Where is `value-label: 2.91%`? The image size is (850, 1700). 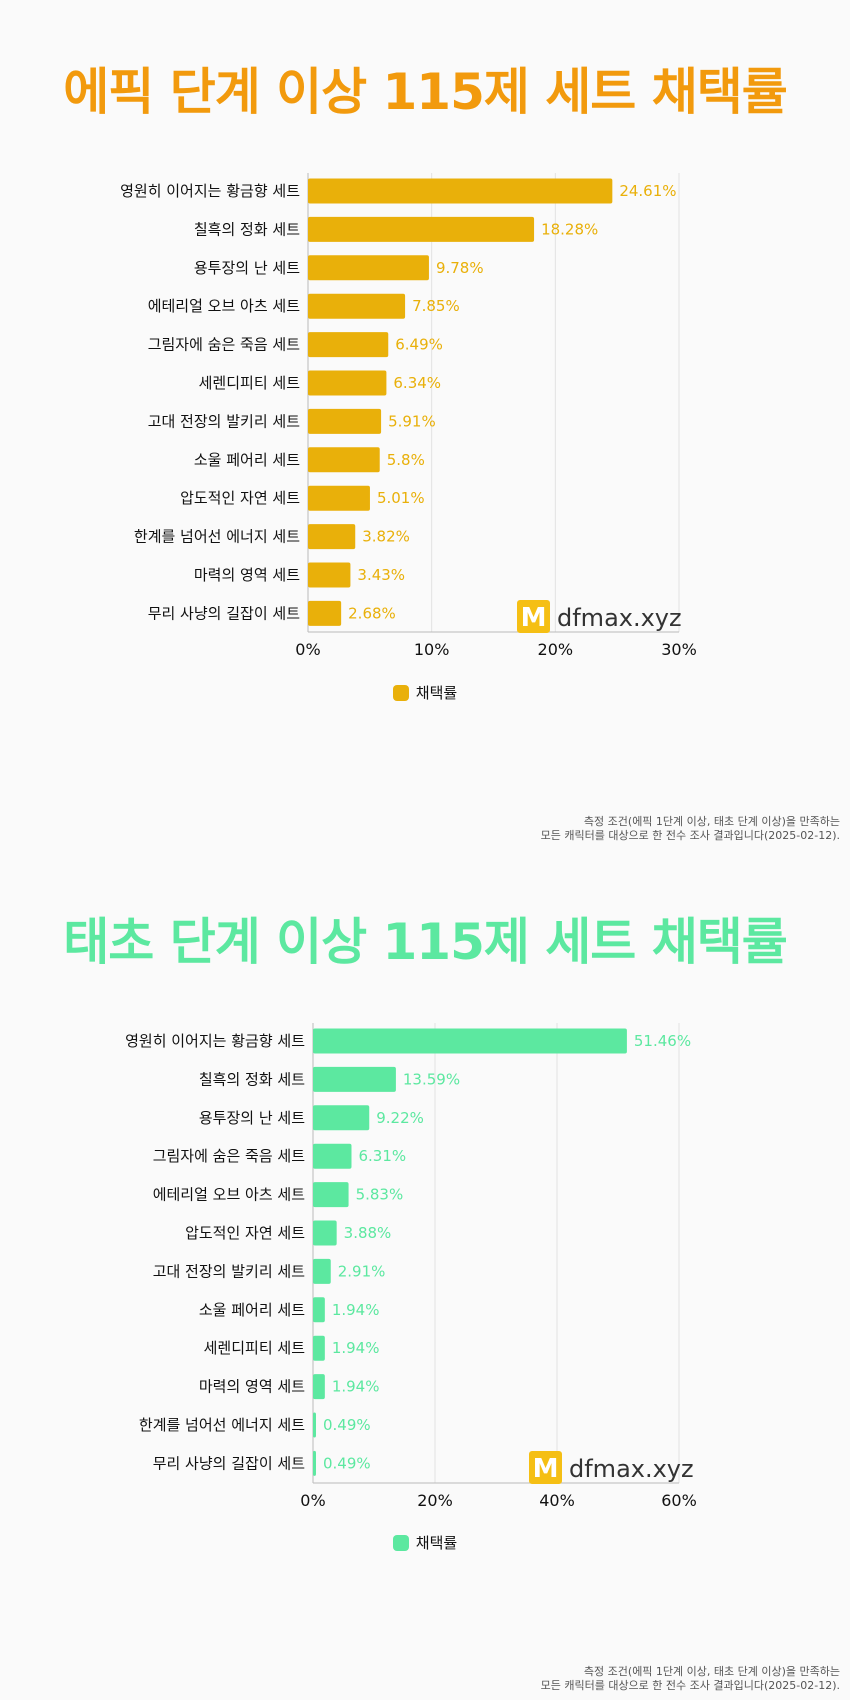 value-label: 2.91% is located at coordinates (362, 1271).